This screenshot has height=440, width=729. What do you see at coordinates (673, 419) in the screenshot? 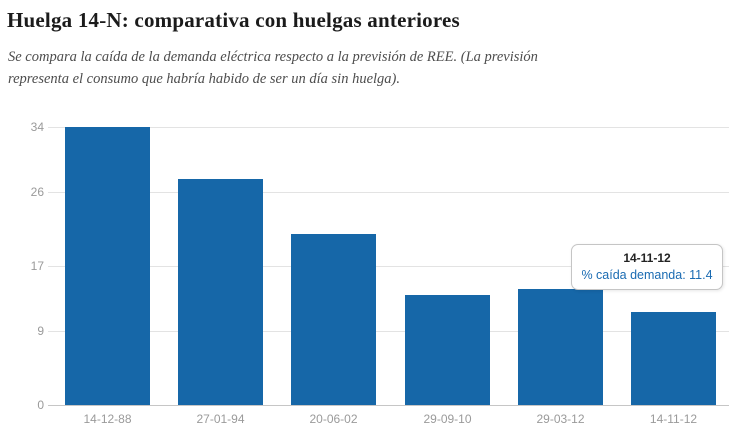
I see `x-axis-label: 14-11-12` at bounding box center [673, 419].